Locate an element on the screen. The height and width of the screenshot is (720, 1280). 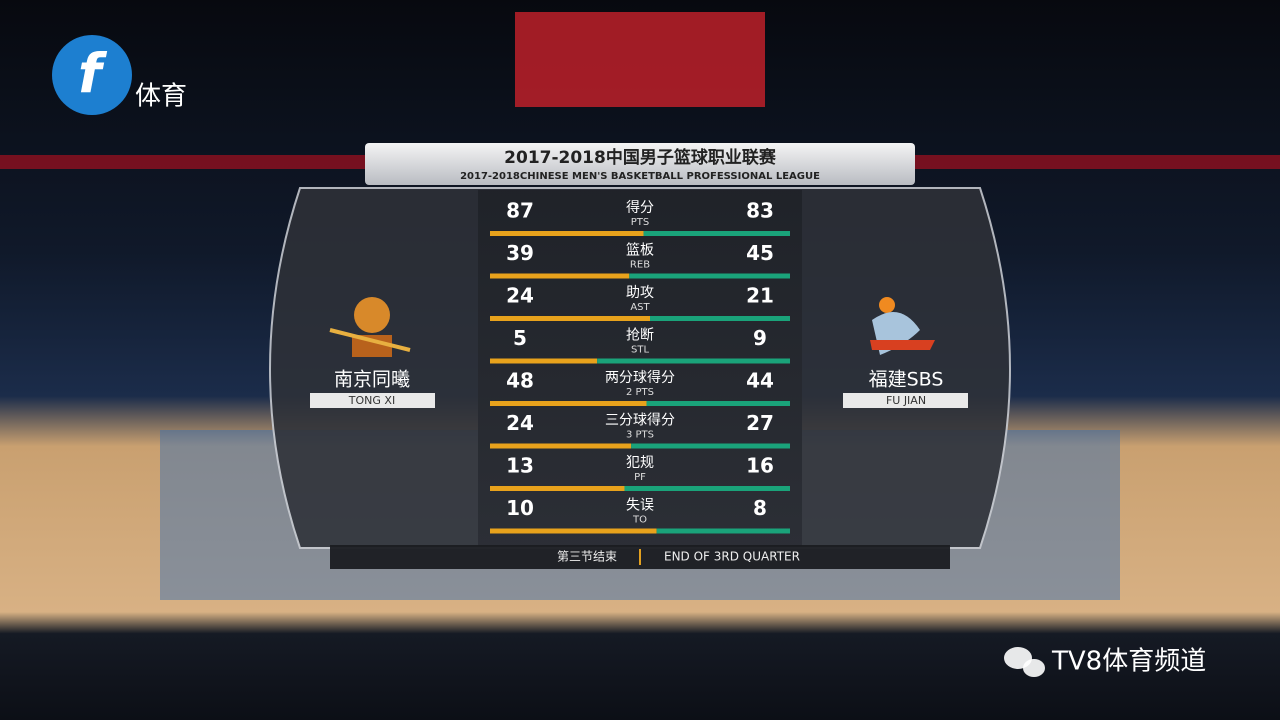
away-label-box is located at coordinates (905, 400).